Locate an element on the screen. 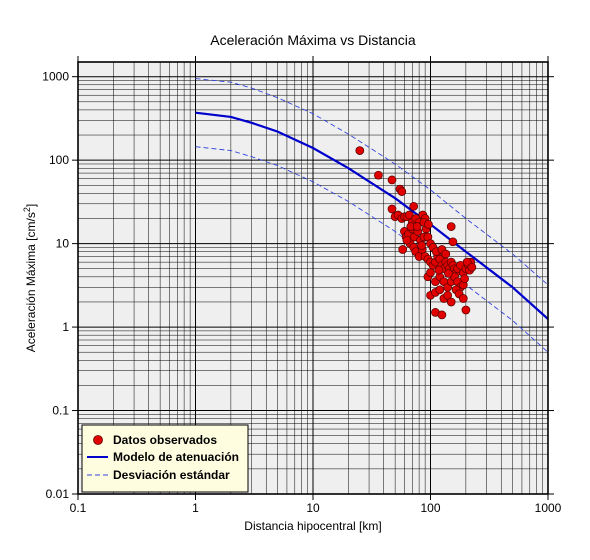 The image size is (590, 560). y-axis-label-end: ] is located at coordinates (31, 205).